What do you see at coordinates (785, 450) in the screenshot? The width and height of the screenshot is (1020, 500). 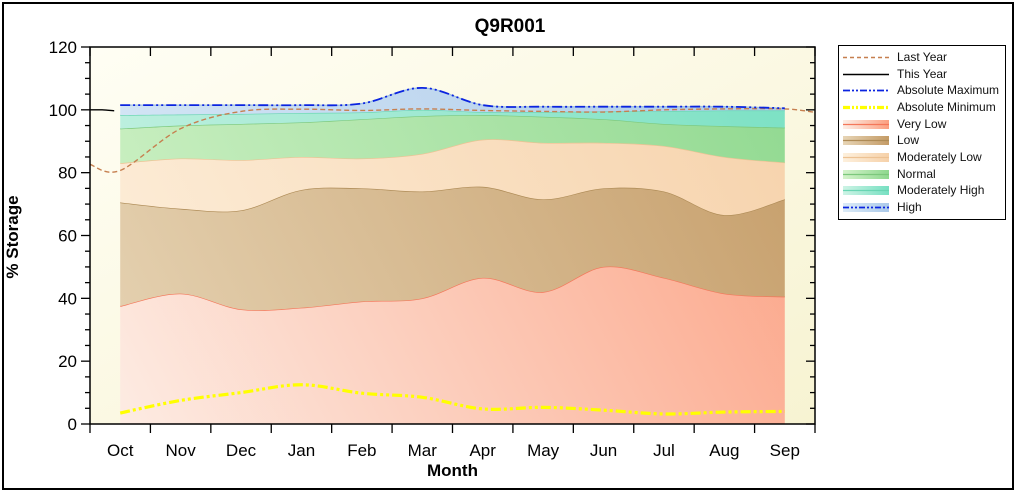 I see `svg-text: Sep` at bounding box center [785, 450].